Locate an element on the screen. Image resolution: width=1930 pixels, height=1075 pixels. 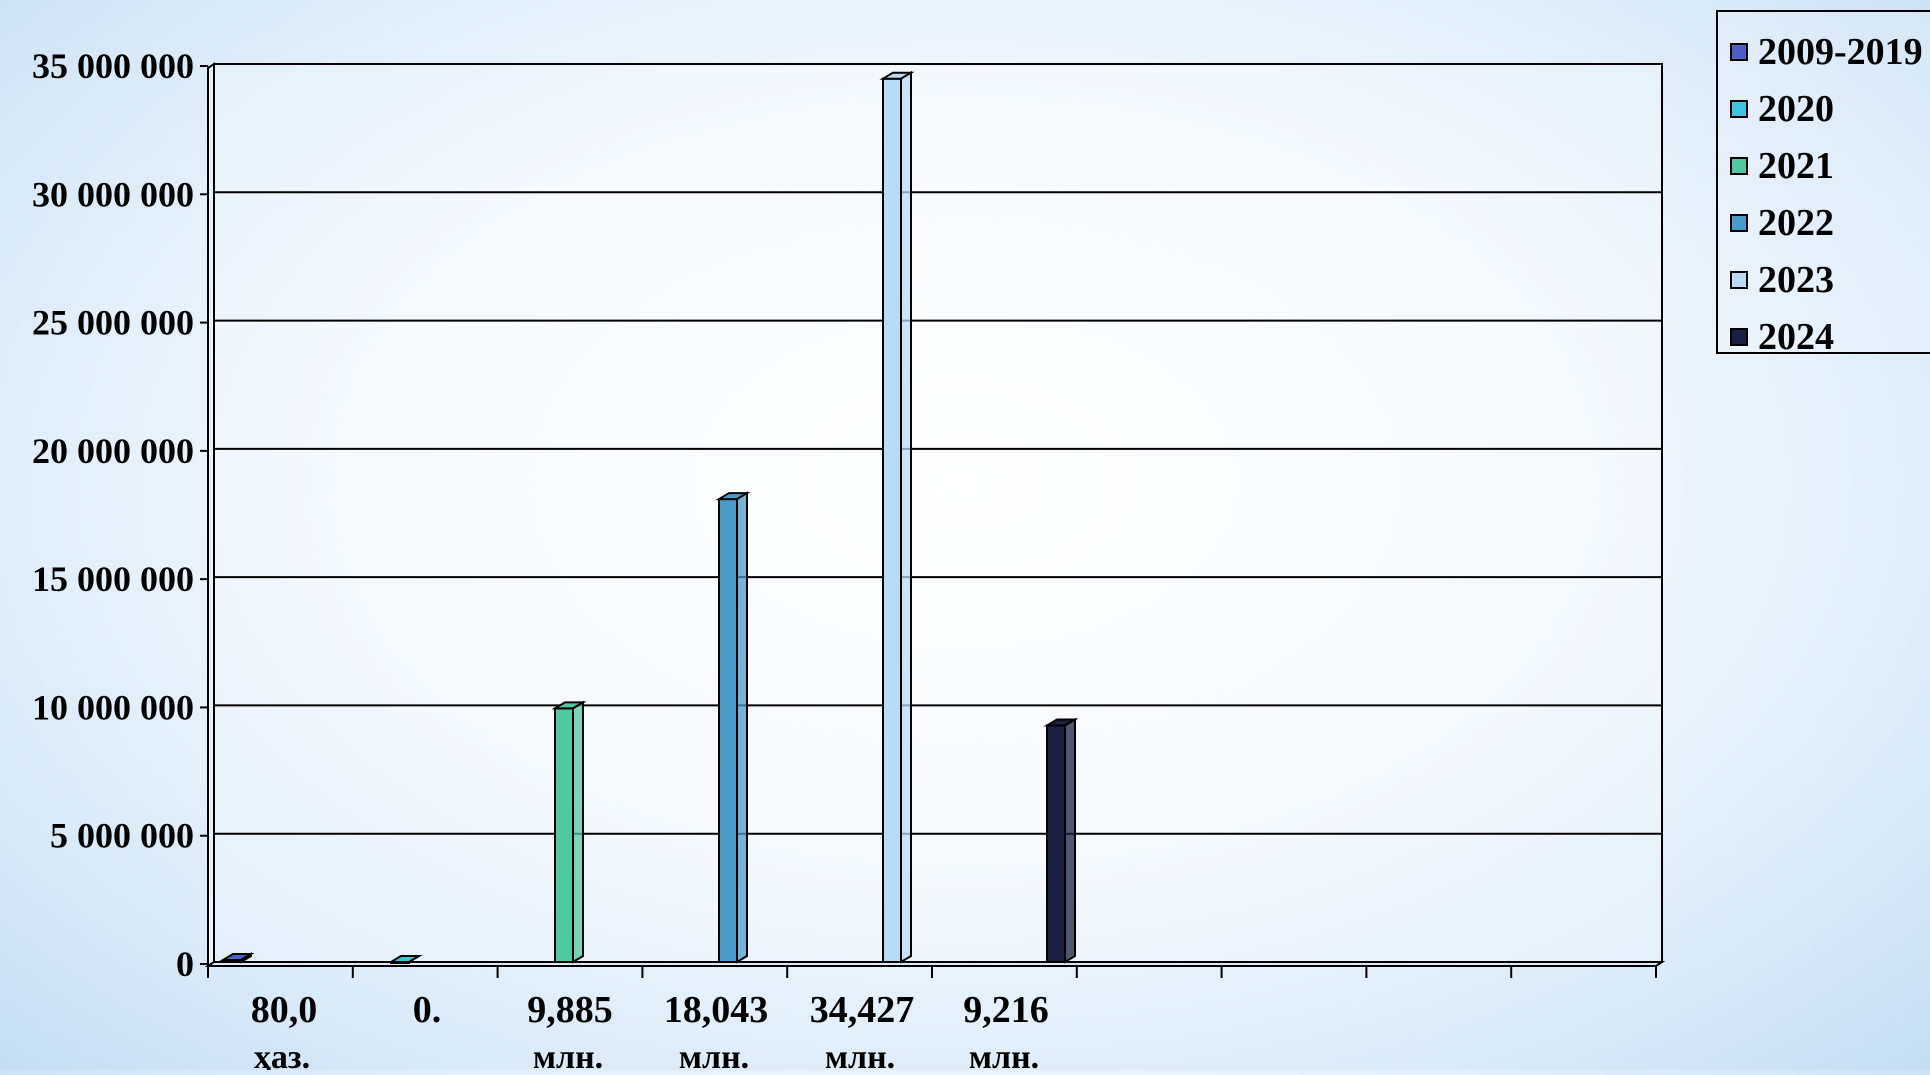
legend-item: 2020 is located at coordinates (1782, 109).